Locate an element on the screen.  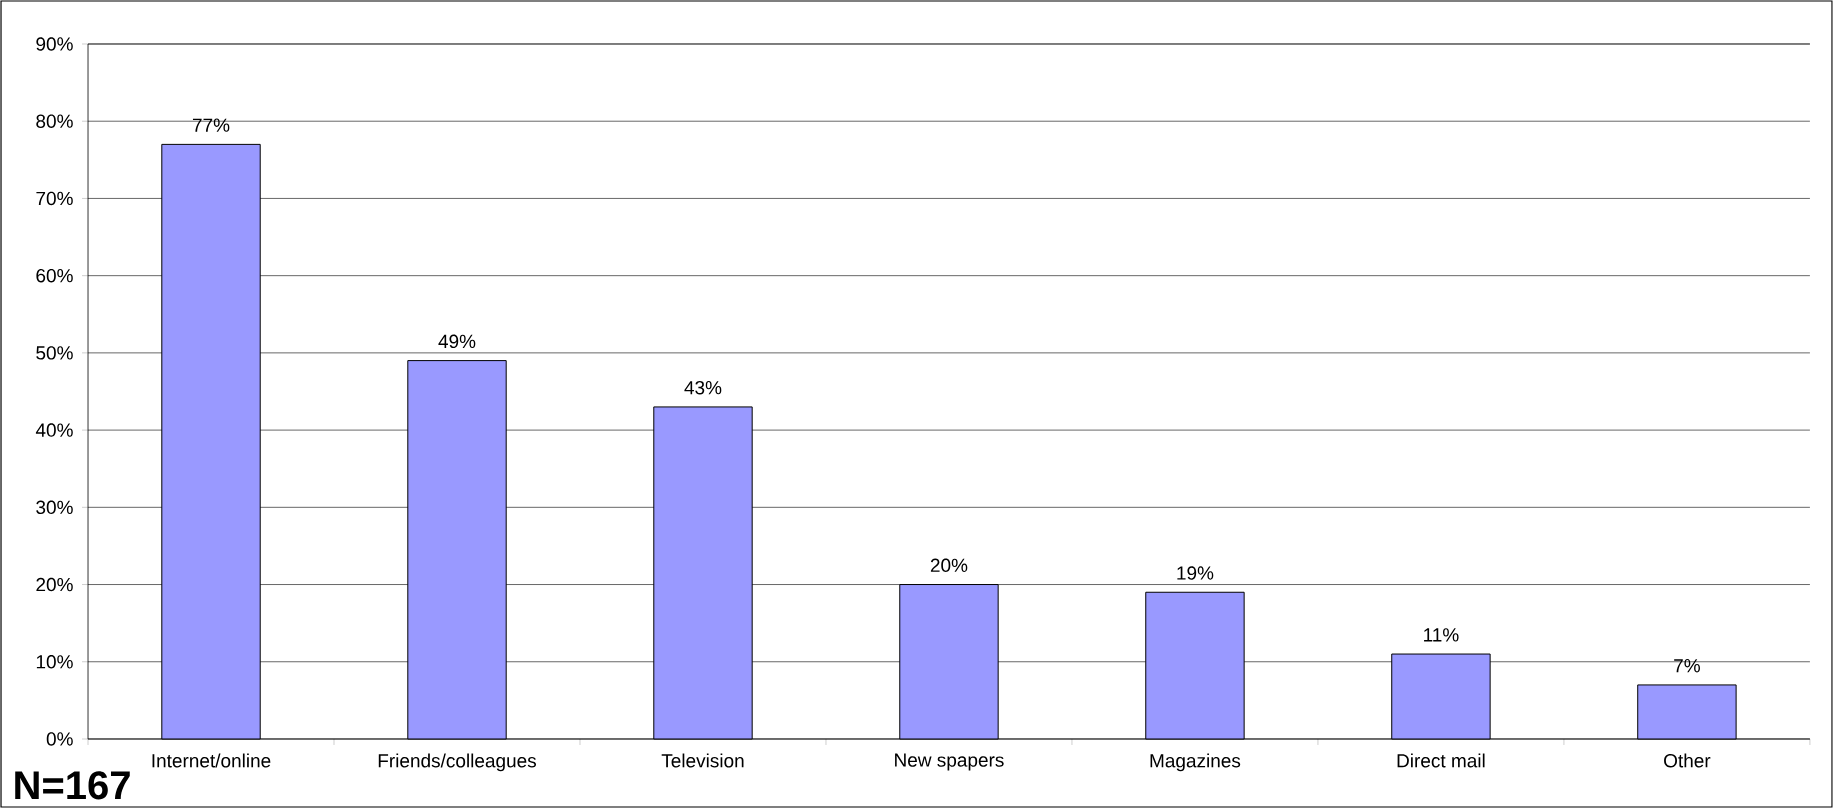
data-label: 43% is located at coordinates (703, 387).